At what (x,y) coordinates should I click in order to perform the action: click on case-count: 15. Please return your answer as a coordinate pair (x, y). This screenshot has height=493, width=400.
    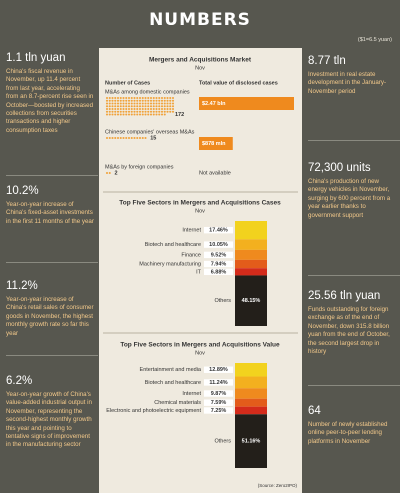
    Looking at the image, I should click on (153, 138).